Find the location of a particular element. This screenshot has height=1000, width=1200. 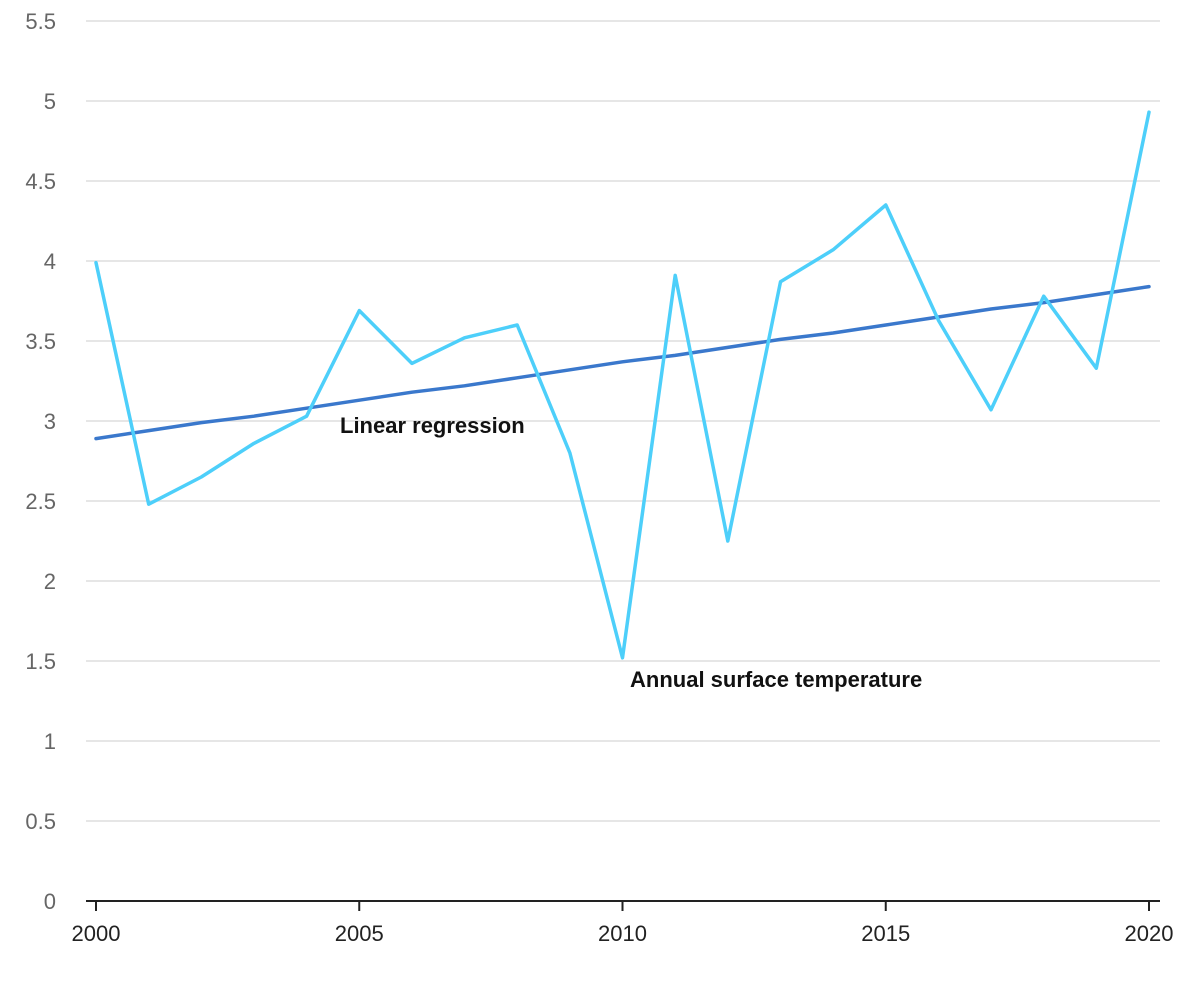

y-tick-label: 0.5 is located at coordinates (40, 821).